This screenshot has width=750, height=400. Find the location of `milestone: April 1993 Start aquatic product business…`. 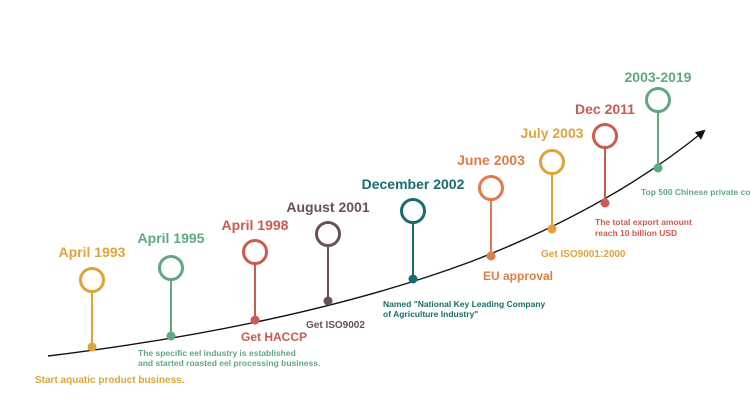

milestone: April 1993 Start aquatic product business… is located at coordinates (110, 315).